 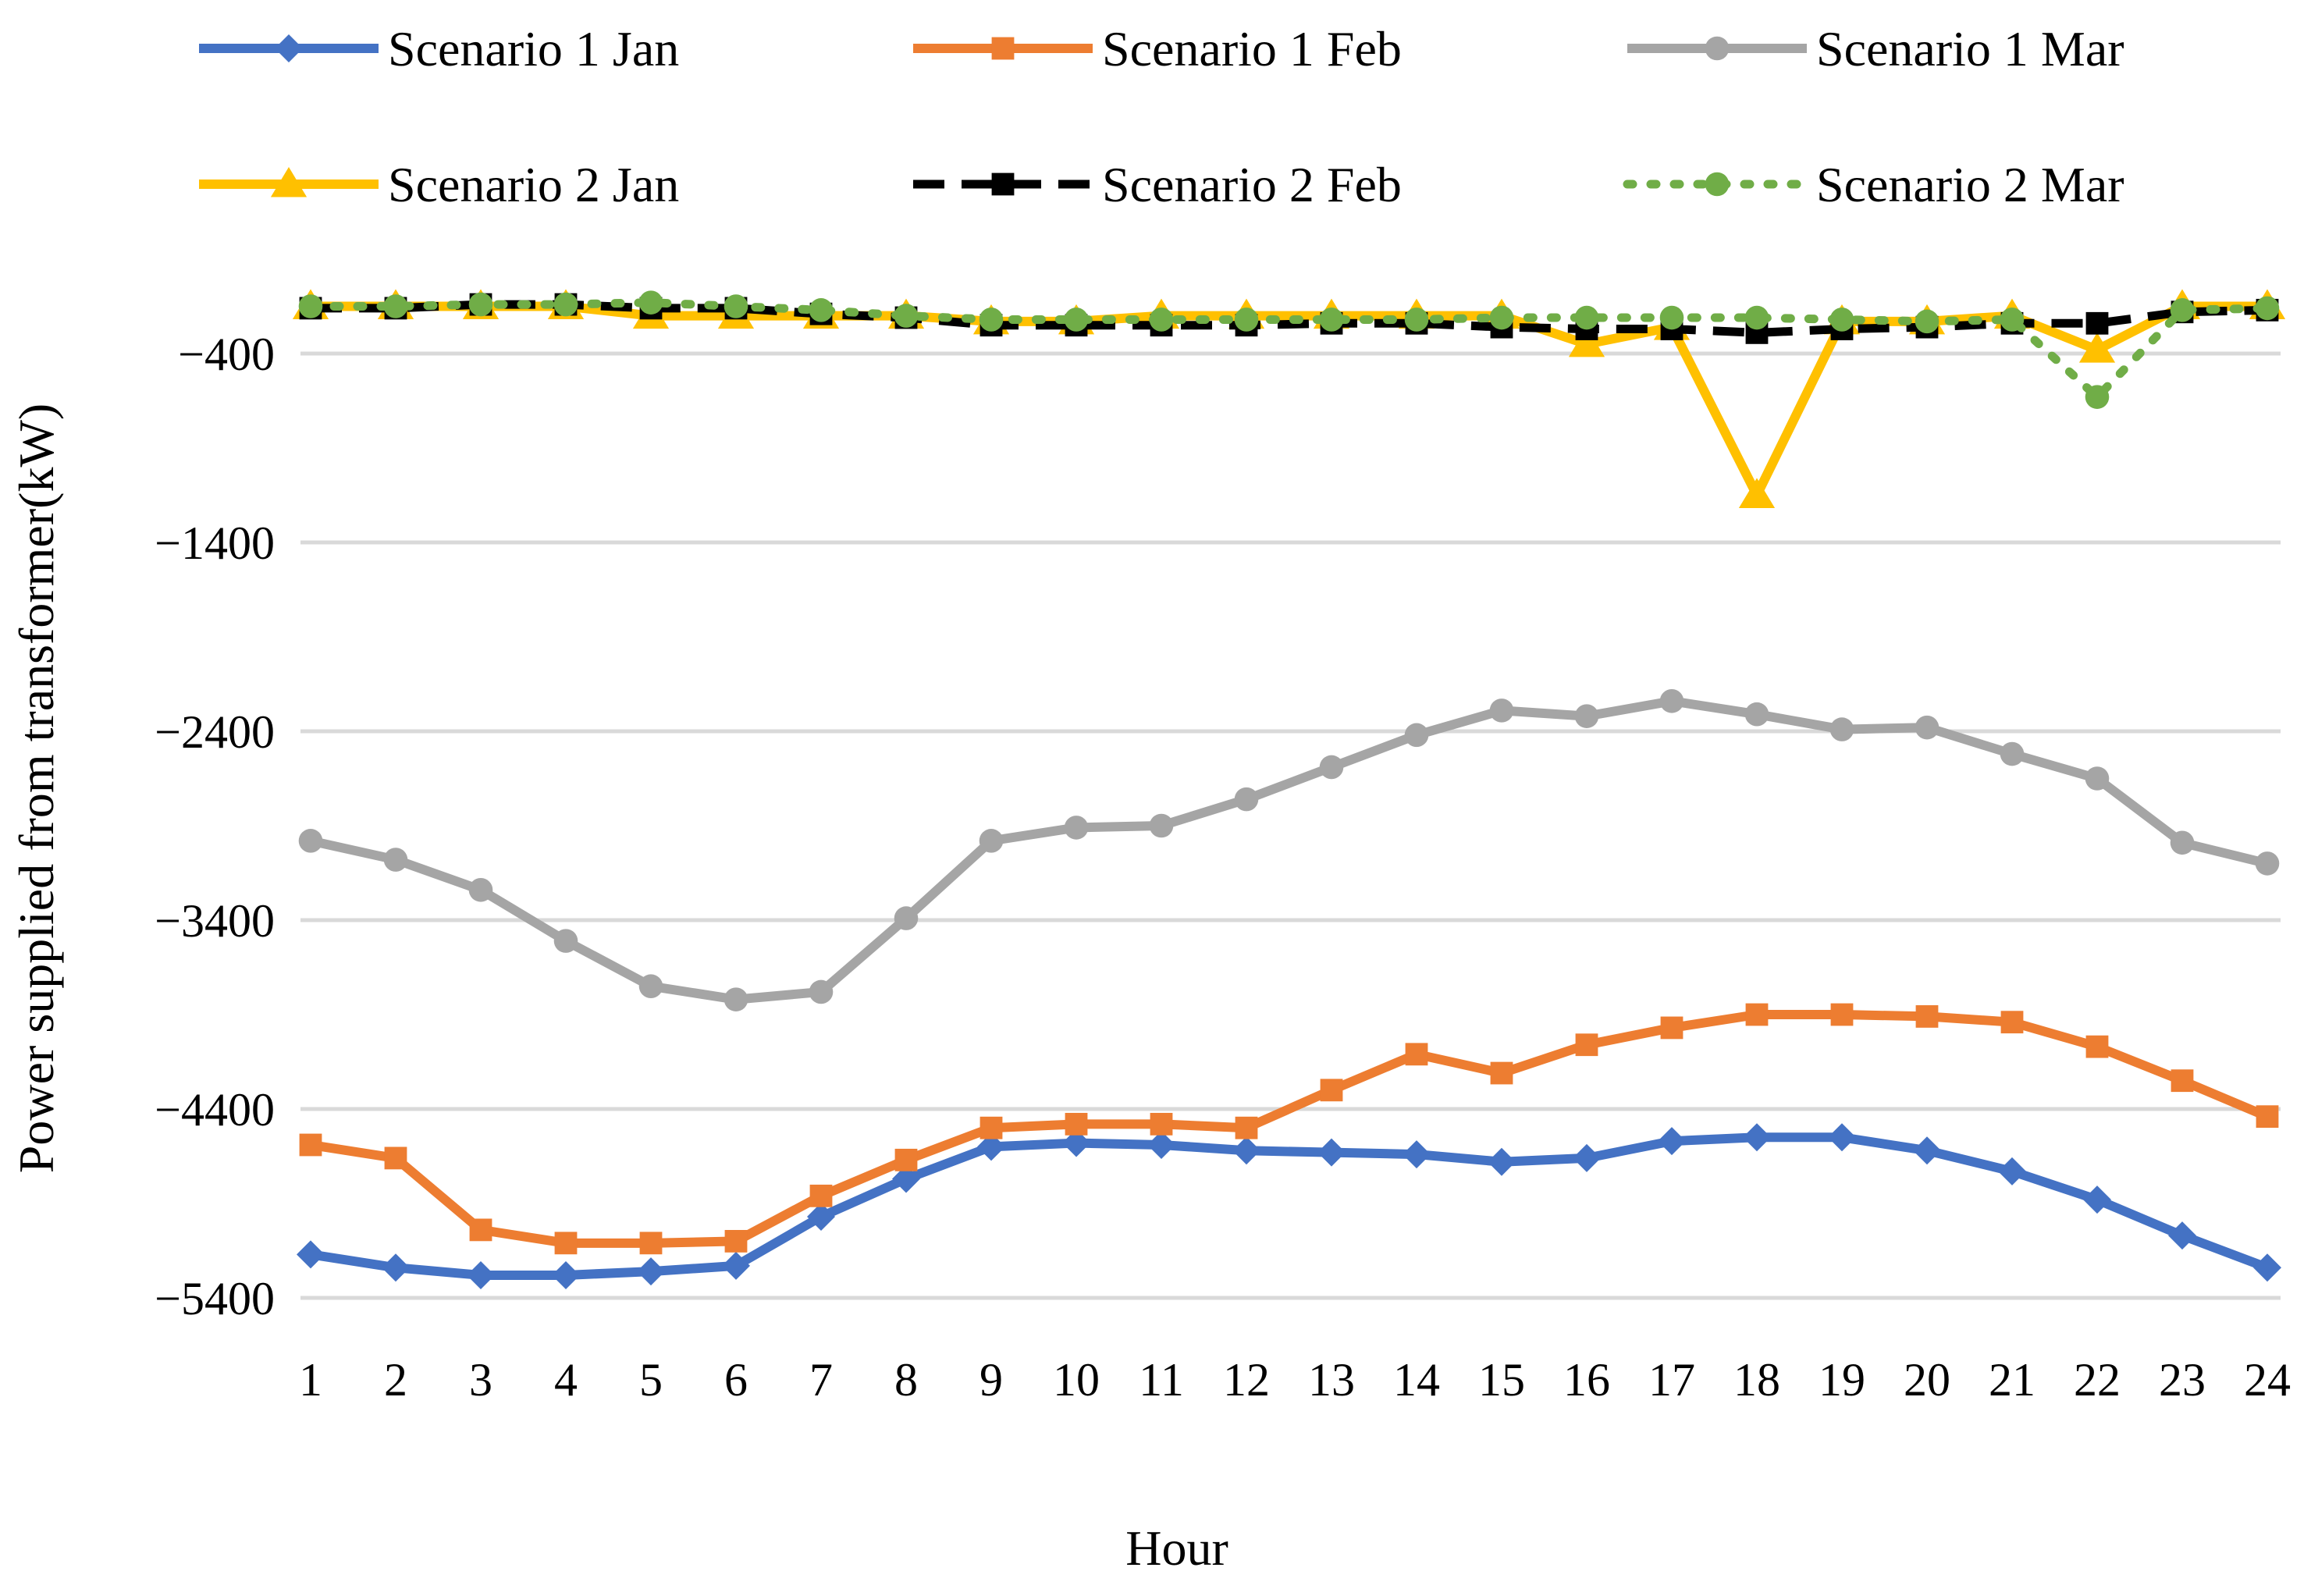 I want to click on x-tick-label: 8, so click(x=906, y=1380).